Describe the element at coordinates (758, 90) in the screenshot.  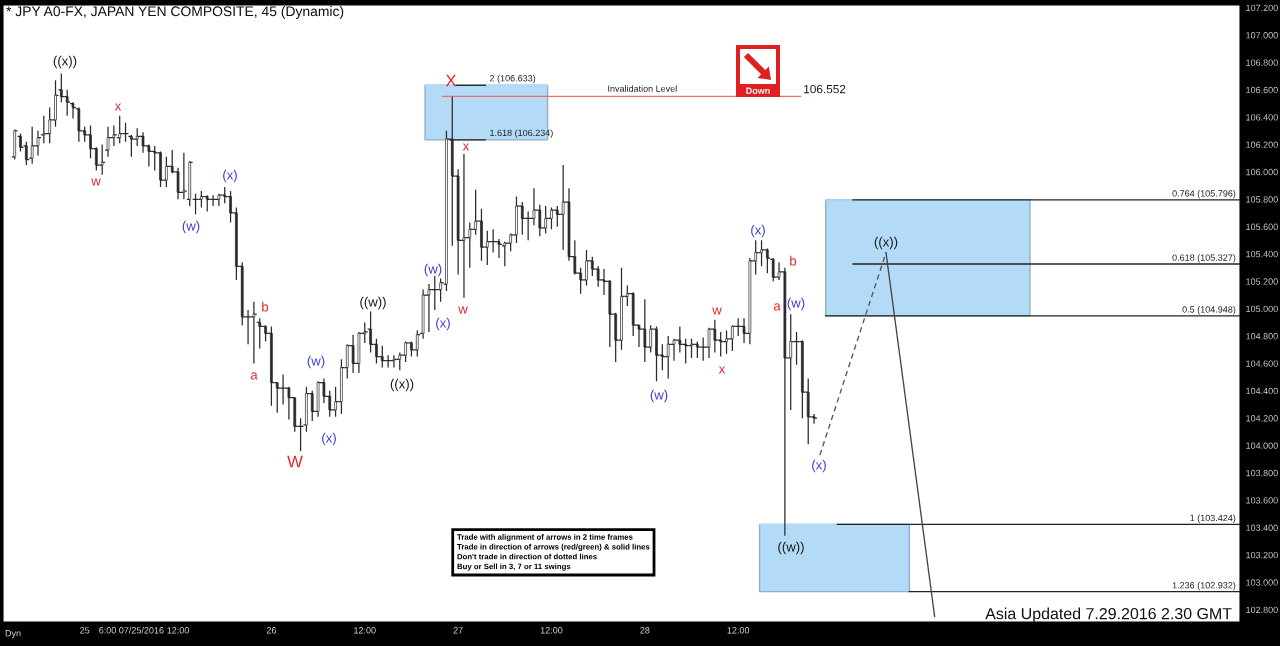
I see `annotation: Down` at that location.